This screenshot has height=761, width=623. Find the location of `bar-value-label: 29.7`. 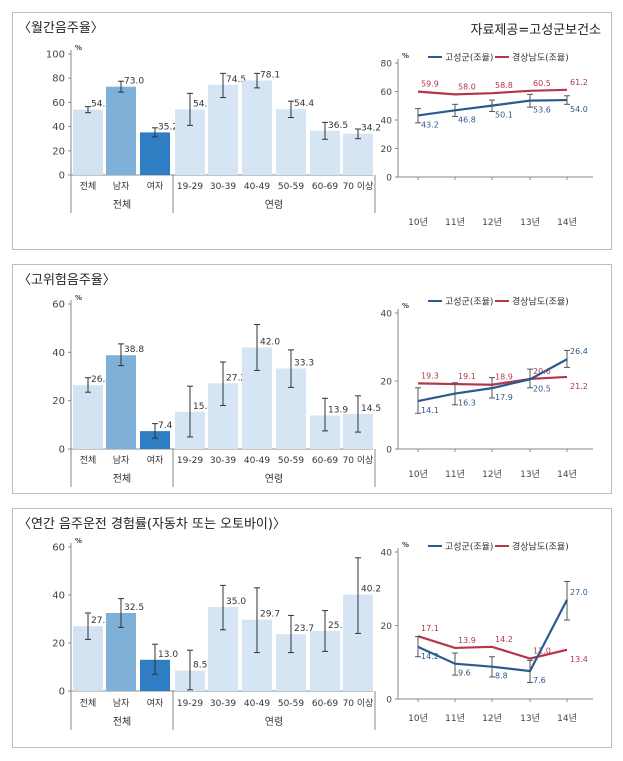

bar-value-label: 29.7 is located at coordinates (270, 615).